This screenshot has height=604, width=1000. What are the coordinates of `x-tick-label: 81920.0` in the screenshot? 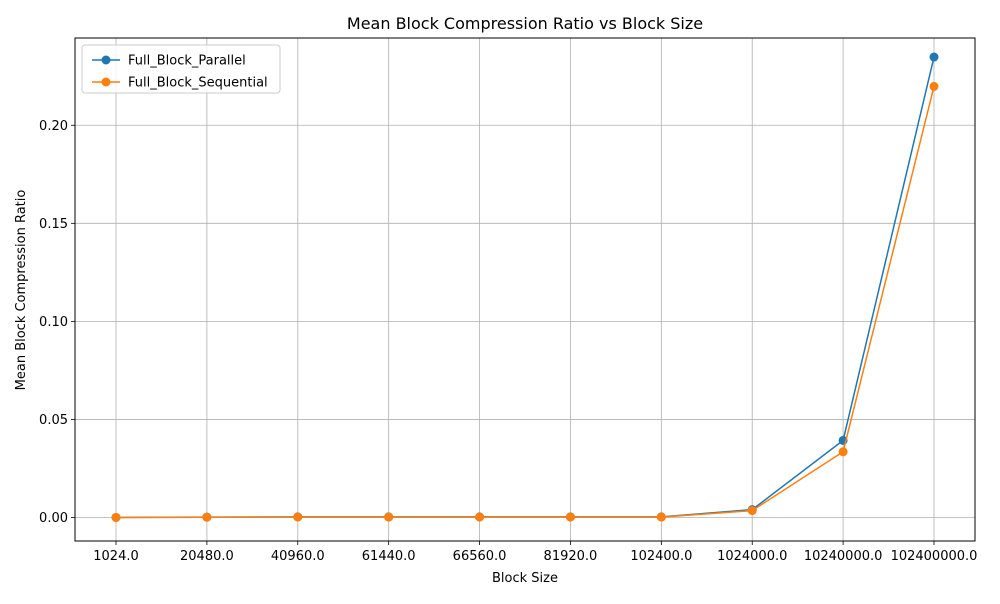 It's located at (571, 556).